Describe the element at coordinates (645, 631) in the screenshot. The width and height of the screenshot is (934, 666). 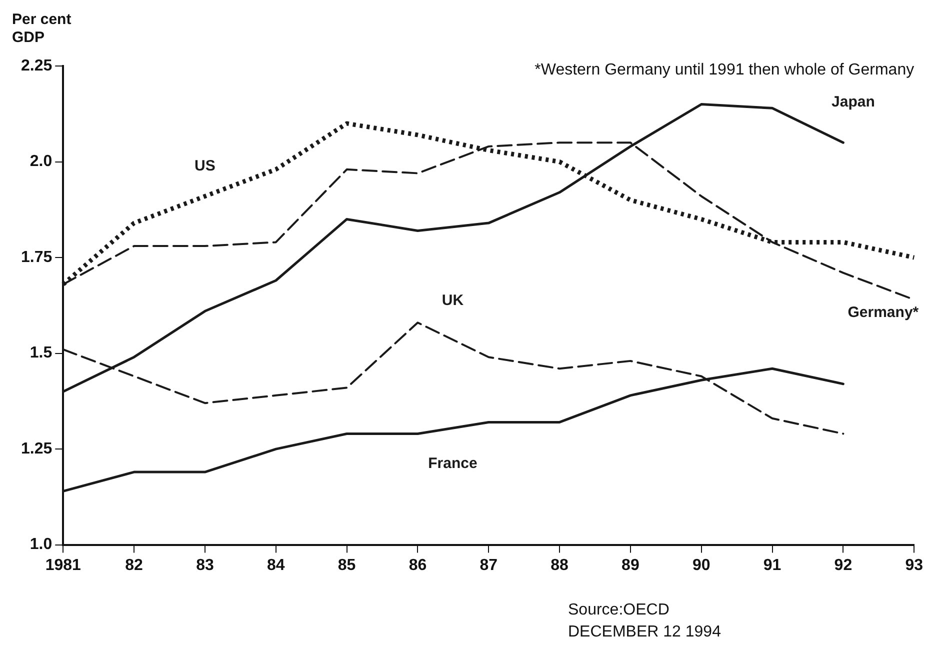
I see `text: DECEMBER 12 1994` at that location.